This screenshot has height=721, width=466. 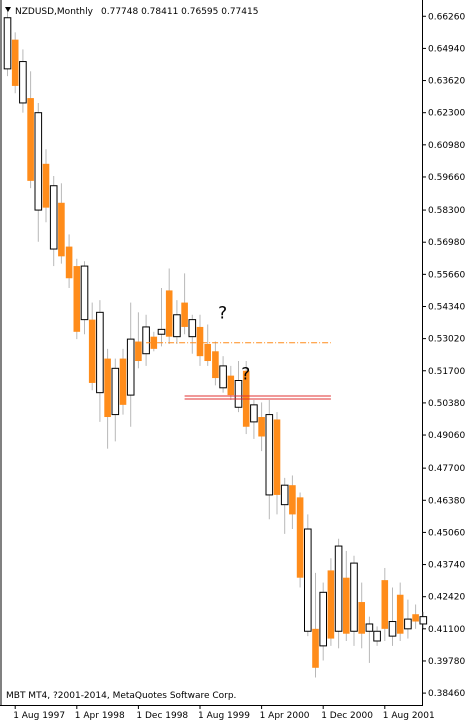 What do you see at coordinates (446, 630) in the screenshot?
I see `price-tick-label: 0.41100` at bounding box center [446, 630].